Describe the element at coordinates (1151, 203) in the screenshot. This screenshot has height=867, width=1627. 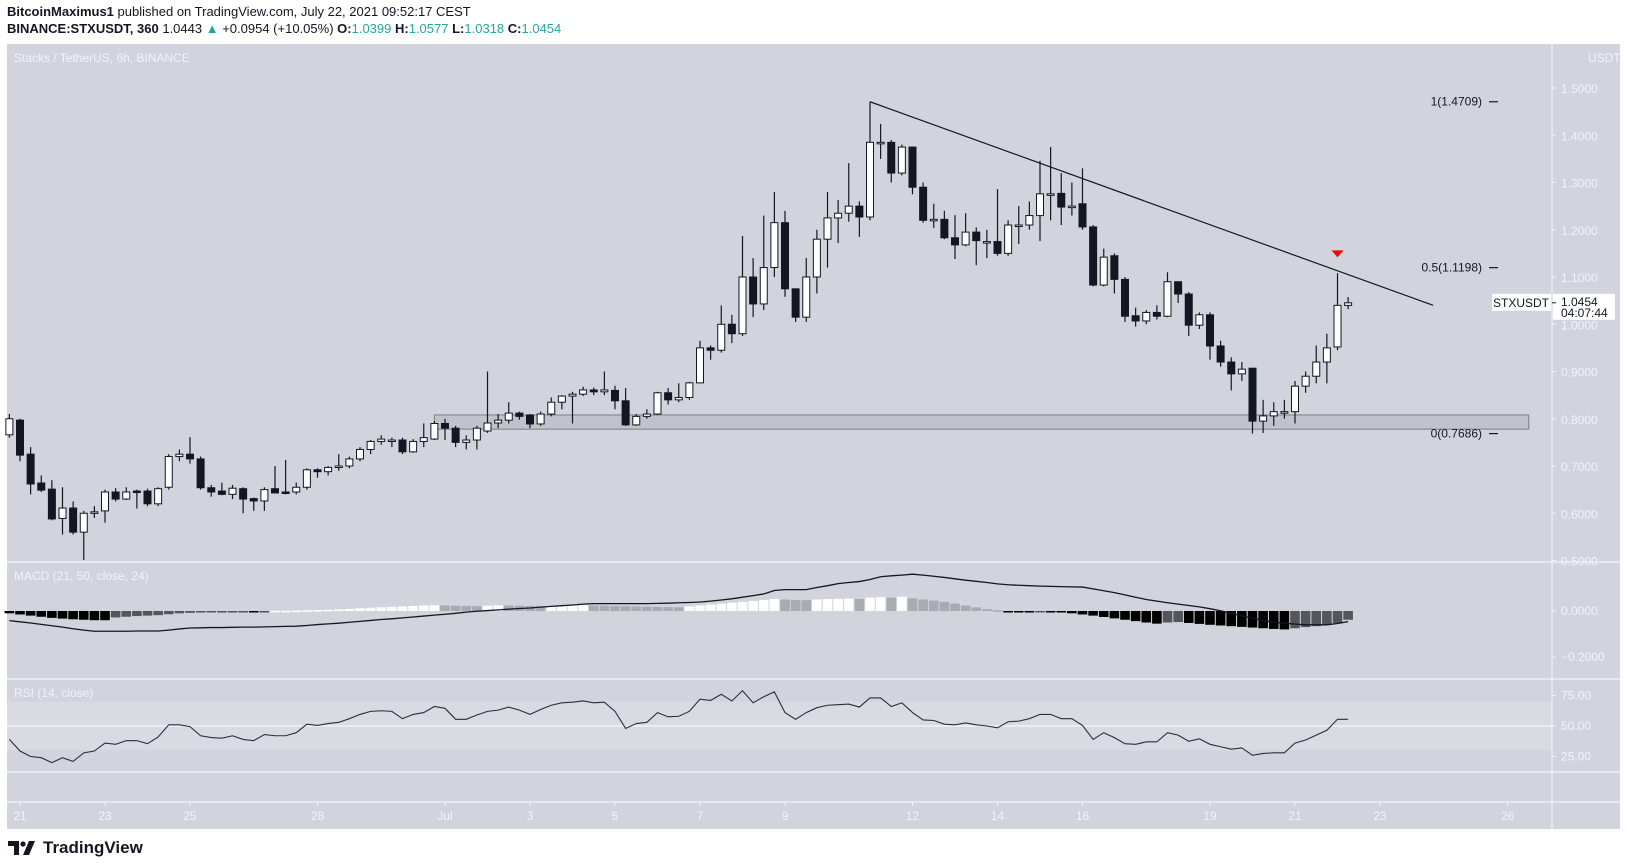
I see `descending-trendline` at that location.